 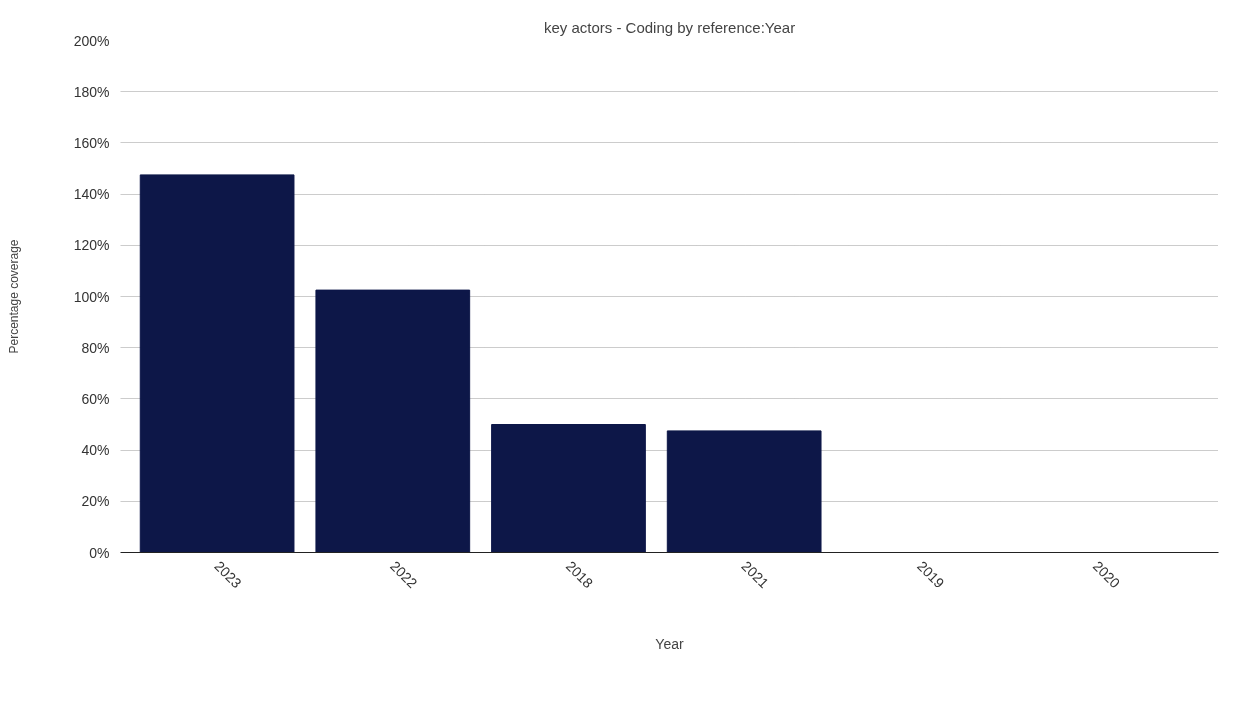 What do you see at coordinates (91, 40) in the screenshot?
I see `y-tick-label: 200%` at bounding box center [91, 40].